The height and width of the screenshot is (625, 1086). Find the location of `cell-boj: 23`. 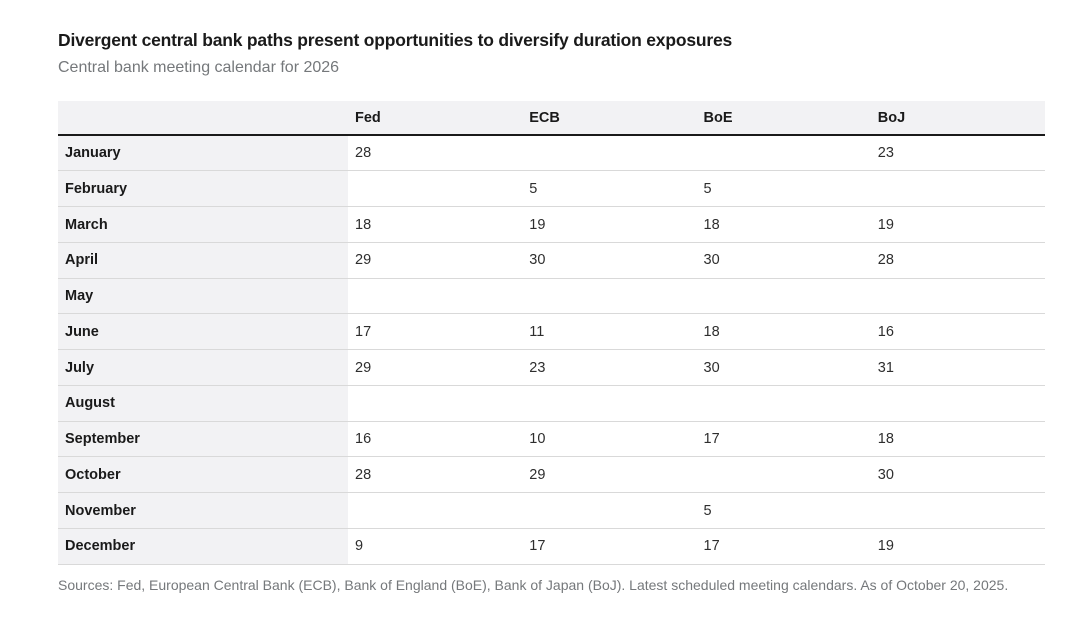

cell-boj: 23 is located at coordinates (957, 153).